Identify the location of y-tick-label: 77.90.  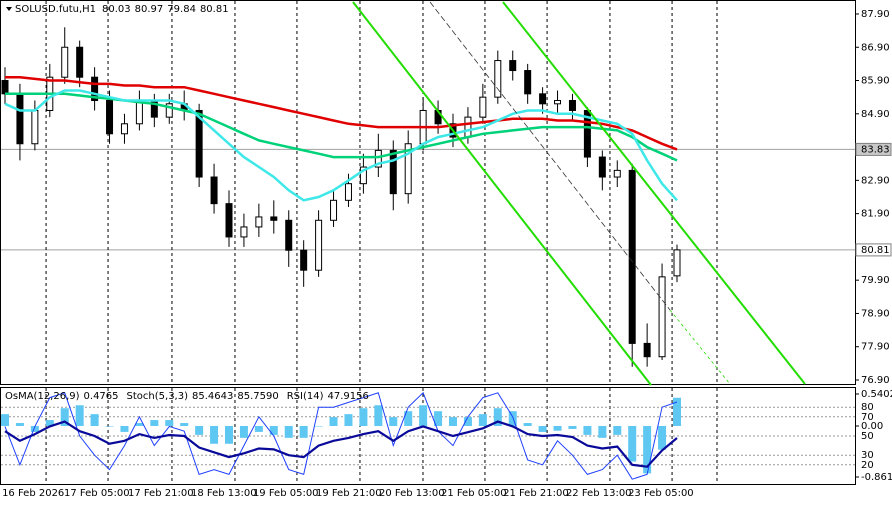
(875, 347).